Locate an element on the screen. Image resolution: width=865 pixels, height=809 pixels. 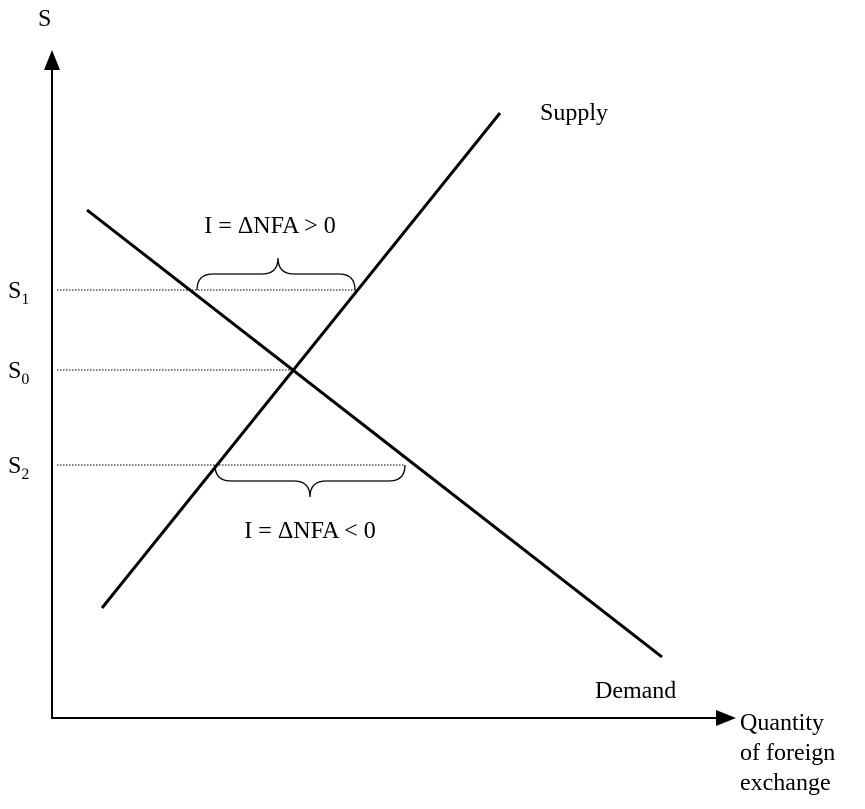
level-label: S2 is located at coordinates (18, 468).